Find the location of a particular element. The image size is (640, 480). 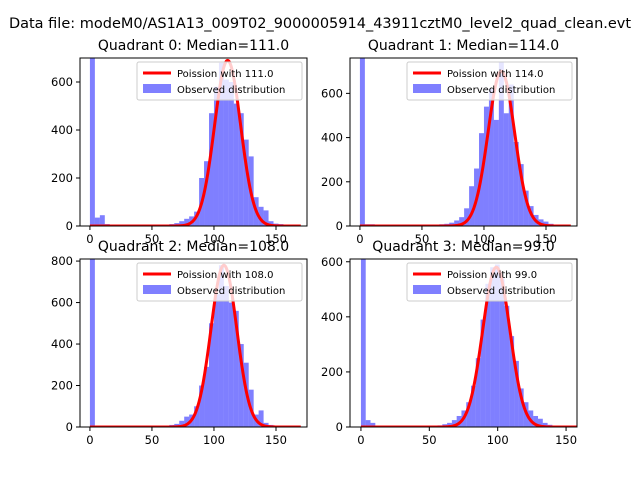

legend: Poission with 108.0 Observed distribution is located at coordinates (219, 282).